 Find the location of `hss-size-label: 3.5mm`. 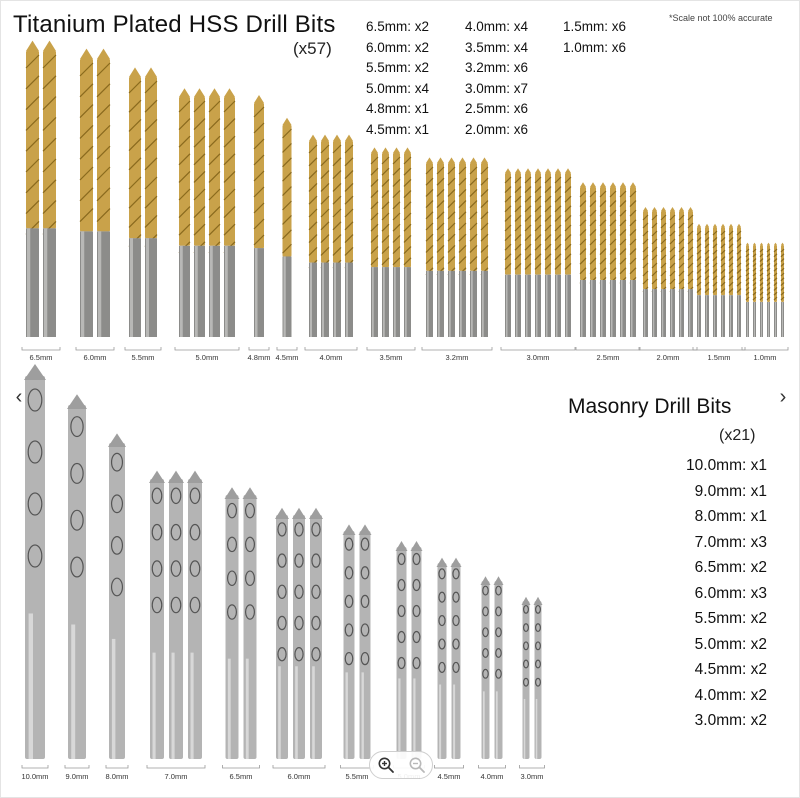

hss-size-label: 3.5mm is located at coordinates (391, 357).